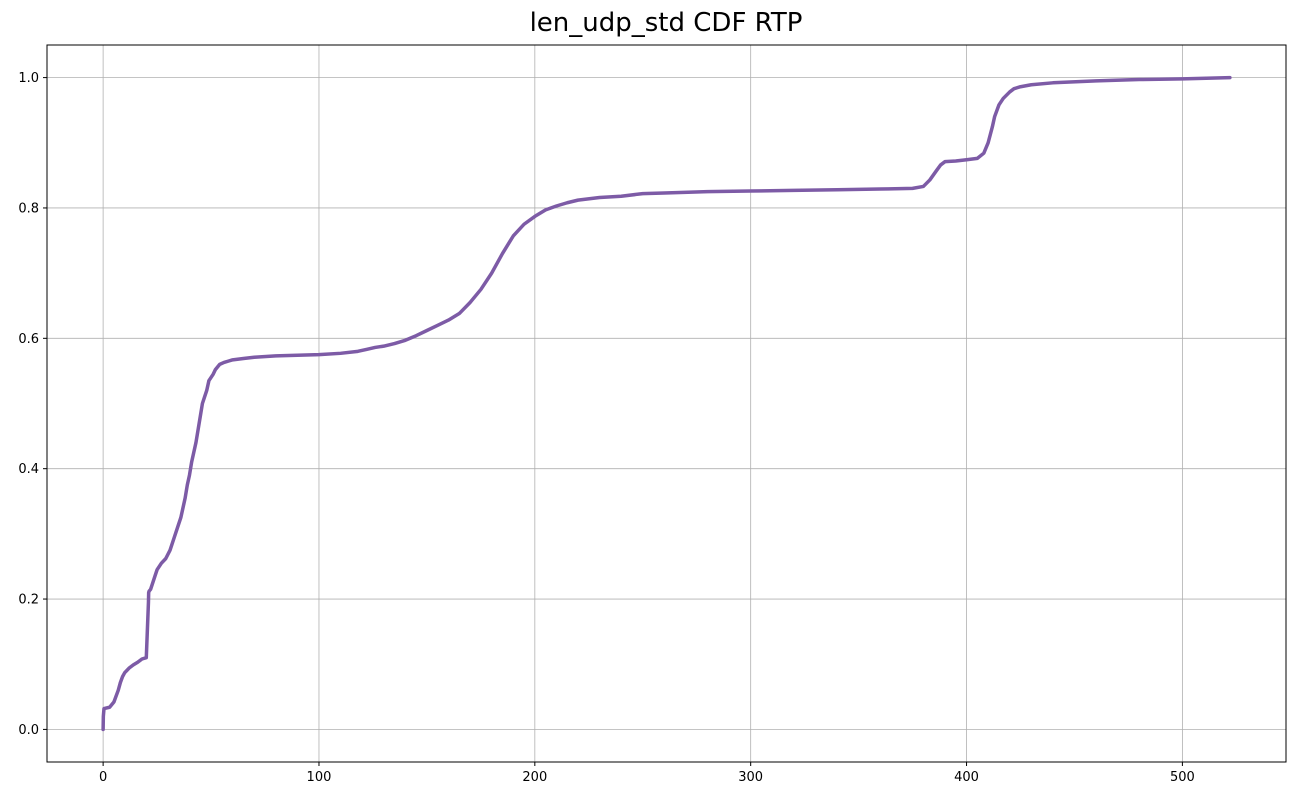  What do you see at coordinates (28, 78) in the screenshot?
I see `y-tick-label: 1.0` at bounding box center [28, 78].